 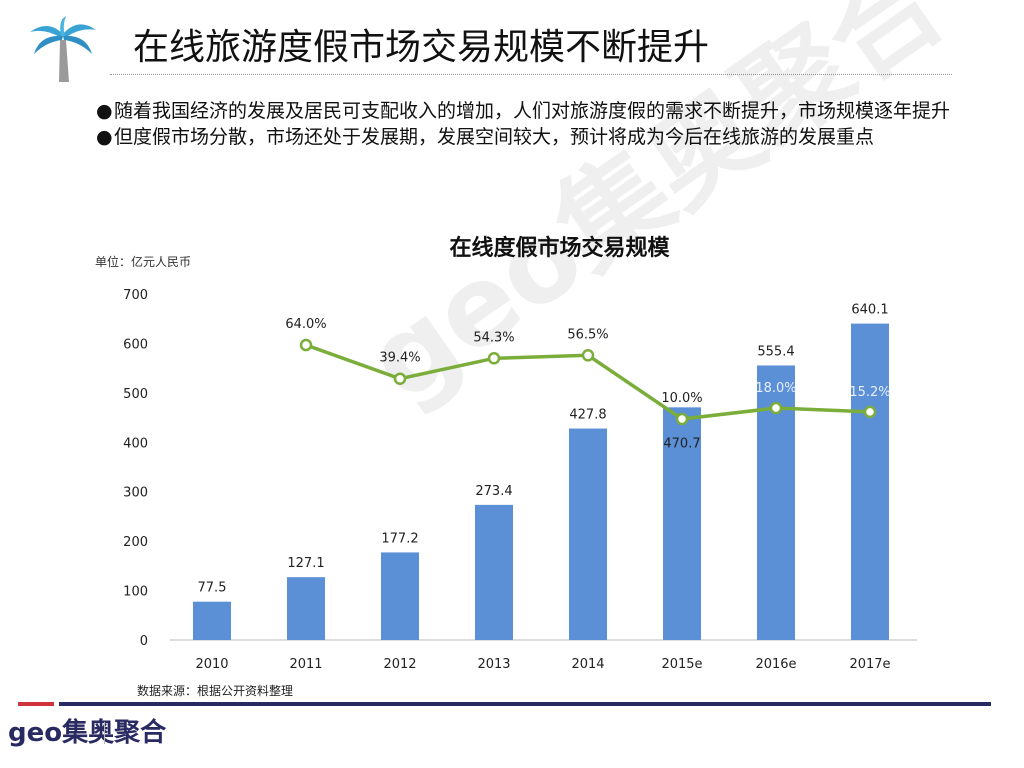 I want to click on x-tick-label: 2017e, so click(x=869, y=664).